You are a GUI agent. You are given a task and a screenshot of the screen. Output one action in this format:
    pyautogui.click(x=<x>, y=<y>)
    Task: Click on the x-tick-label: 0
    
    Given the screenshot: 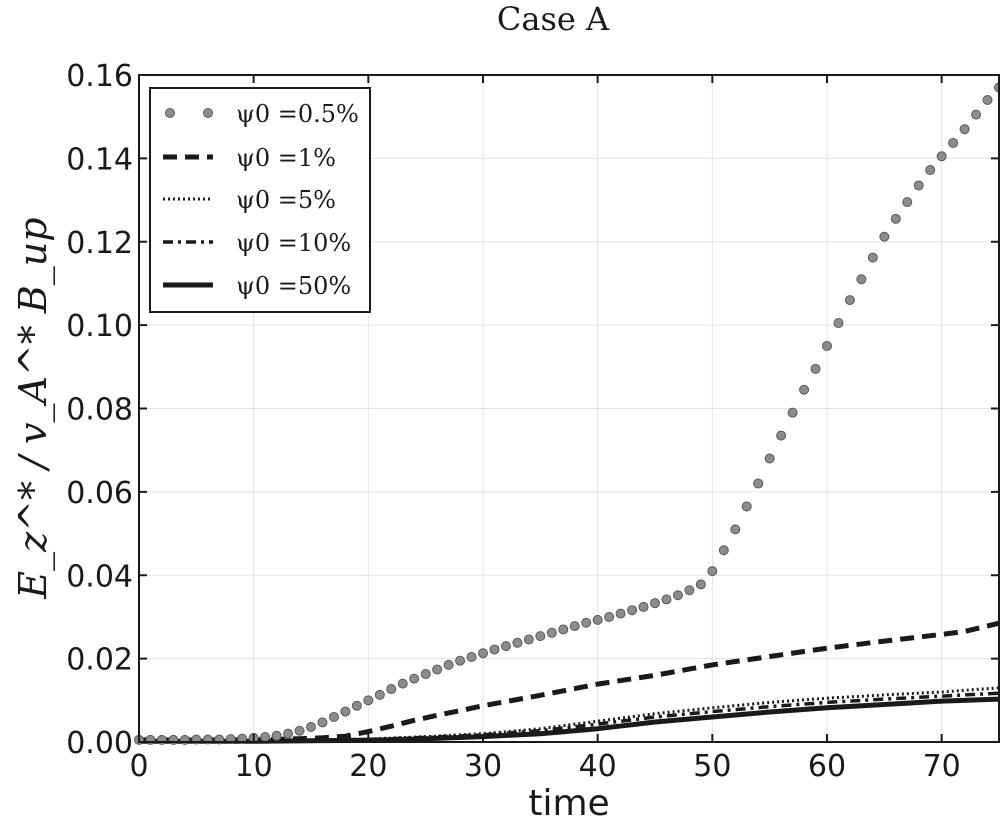 What is the action you would take?
    pyautogui.click(x=138, y=766)
    